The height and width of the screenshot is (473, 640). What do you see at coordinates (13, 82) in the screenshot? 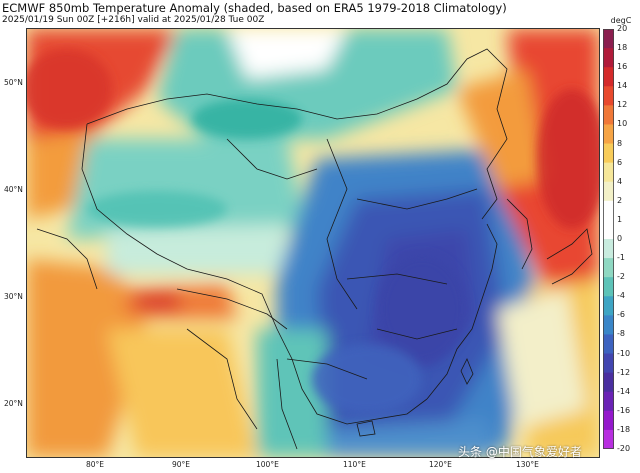
I see `lat-label-50: 50°N` at bounding box center [13, 82].